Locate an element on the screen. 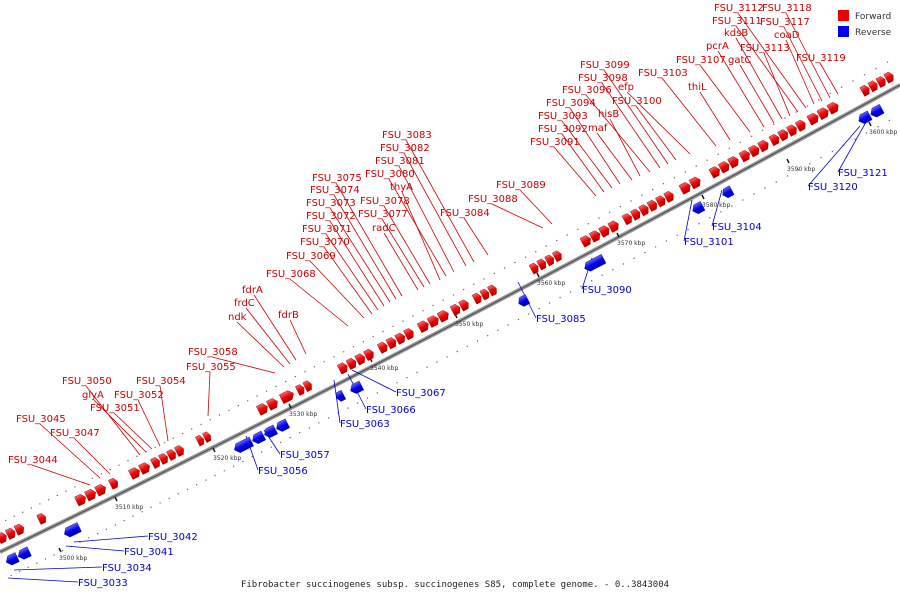 This screenshot has height=600, width=900. forward-gene-label: FSU_3113 is located at coordinates (765, 48).